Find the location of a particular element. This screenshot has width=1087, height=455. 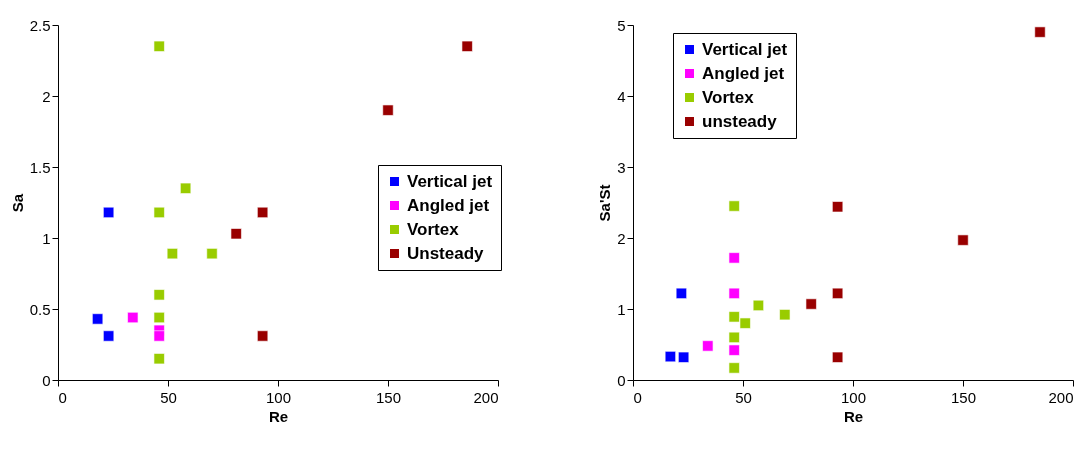

y-tick-label: 0.5 is located at coordinates (40, 309).